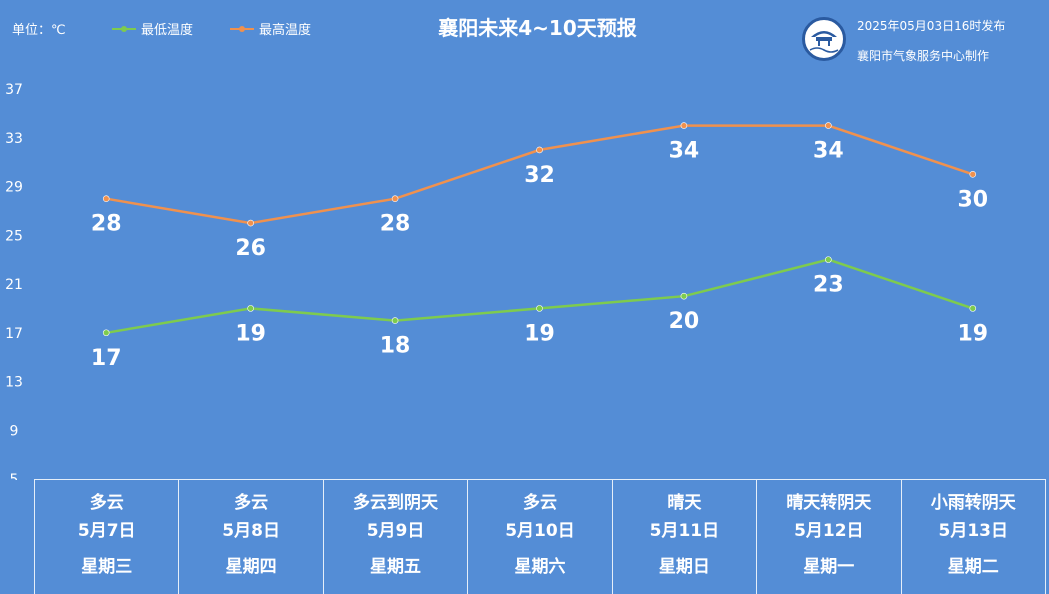  I want to click on data-label: 23, so click(828, 285).